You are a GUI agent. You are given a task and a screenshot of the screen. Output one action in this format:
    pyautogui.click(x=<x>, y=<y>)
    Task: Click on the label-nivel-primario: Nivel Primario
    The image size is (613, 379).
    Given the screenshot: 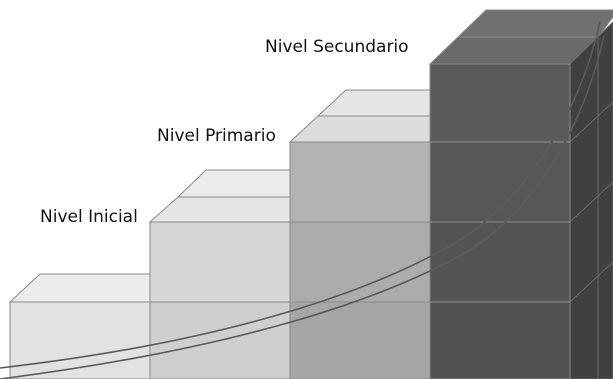 What is the action you would take?
    pyautogui.click(x=216, y=136)
    